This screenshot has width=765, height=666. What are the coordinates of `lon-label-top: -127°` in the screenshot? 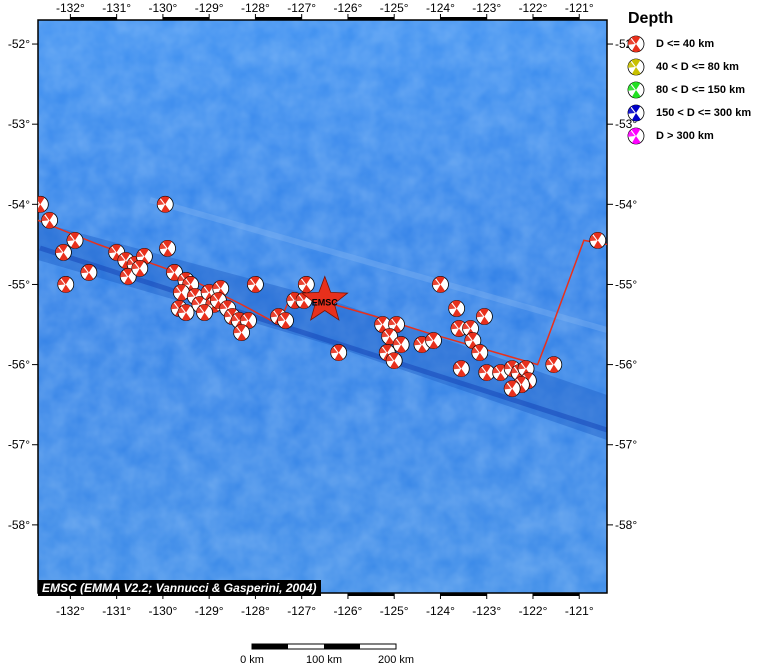 It's located at (301, 8).